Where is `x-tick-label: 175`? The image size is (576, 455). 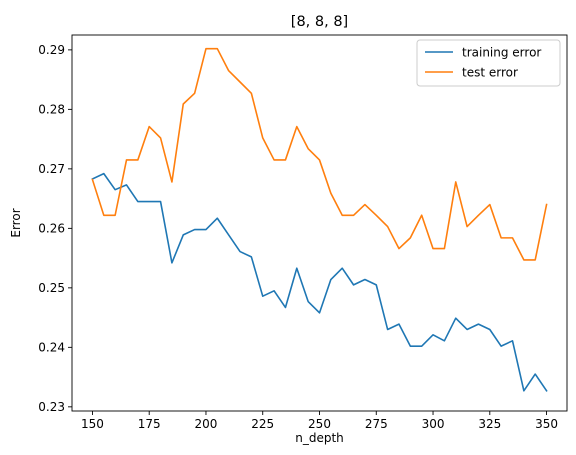 x-tick-label: 175 is located at coordinates (149, 424).